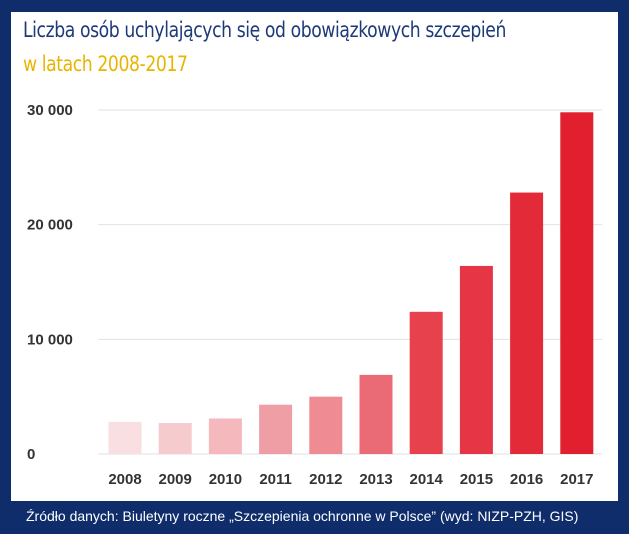 This screenshot has width=629, height=534. What do you see at coordinates (225, 479) in the screenshot?
I see `x-tick-label: 2010` at bounding box center [225, 479].